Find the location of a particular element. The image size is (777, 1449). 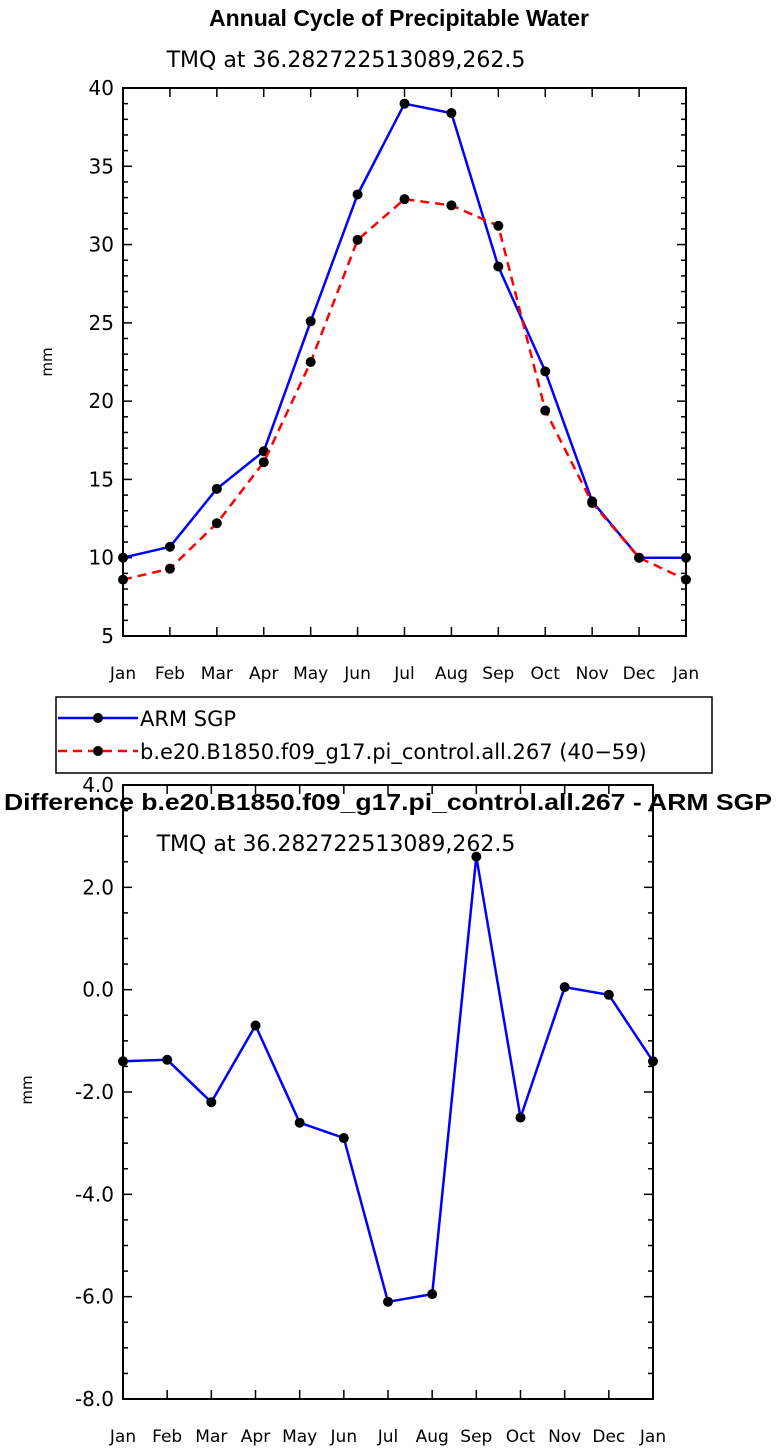

chart2-ytick-label: -8.0 is located at coordinates (94, 1399).